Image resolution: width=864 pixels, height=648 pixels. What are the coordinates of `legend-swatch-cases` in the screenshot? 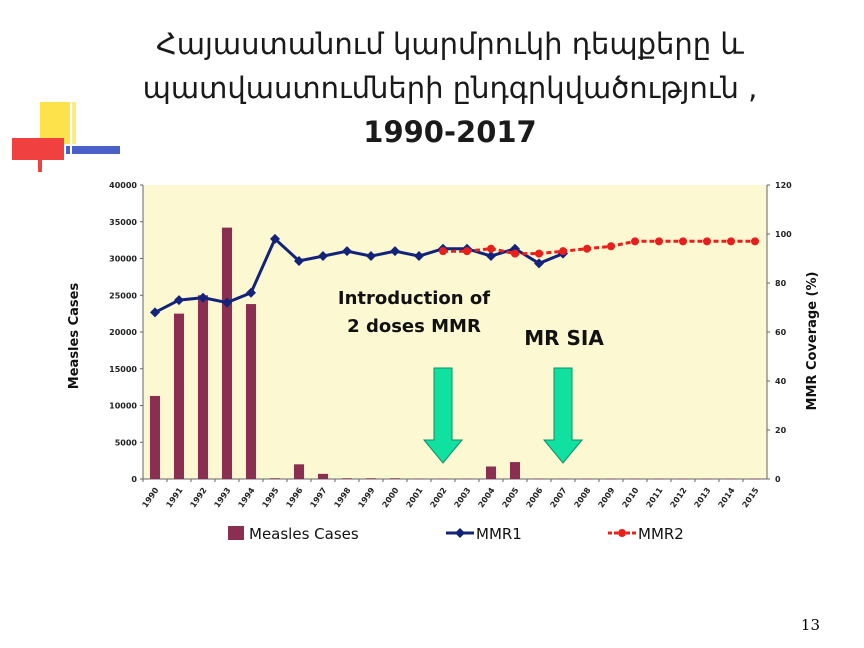 It's located at (236, 533).